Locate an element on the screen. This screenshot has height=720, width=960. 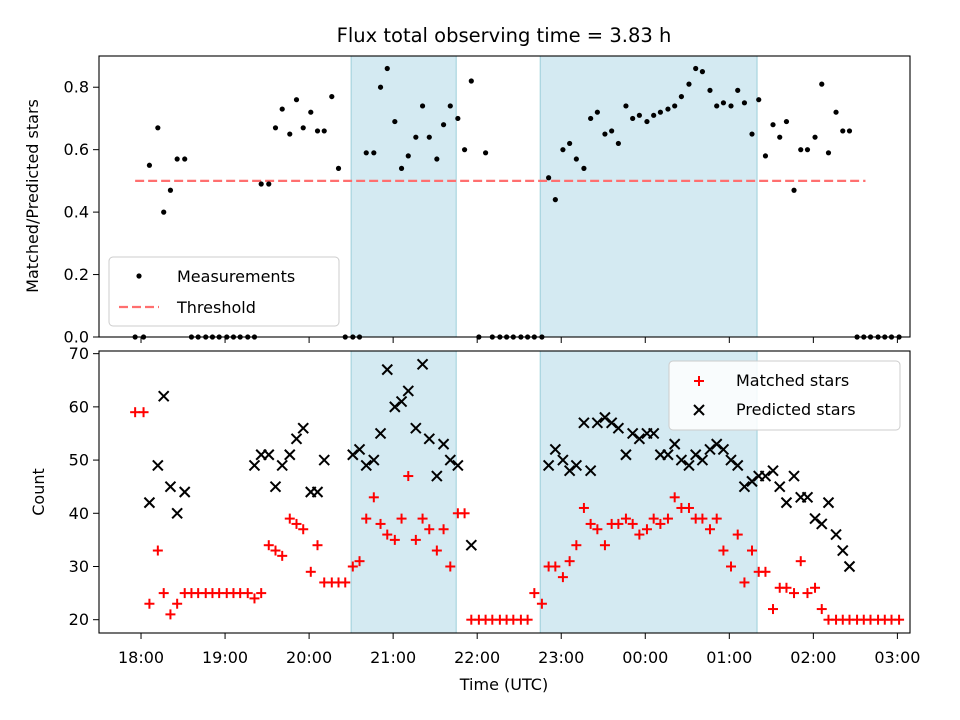
legend-box is located at coordinates (784, 395).